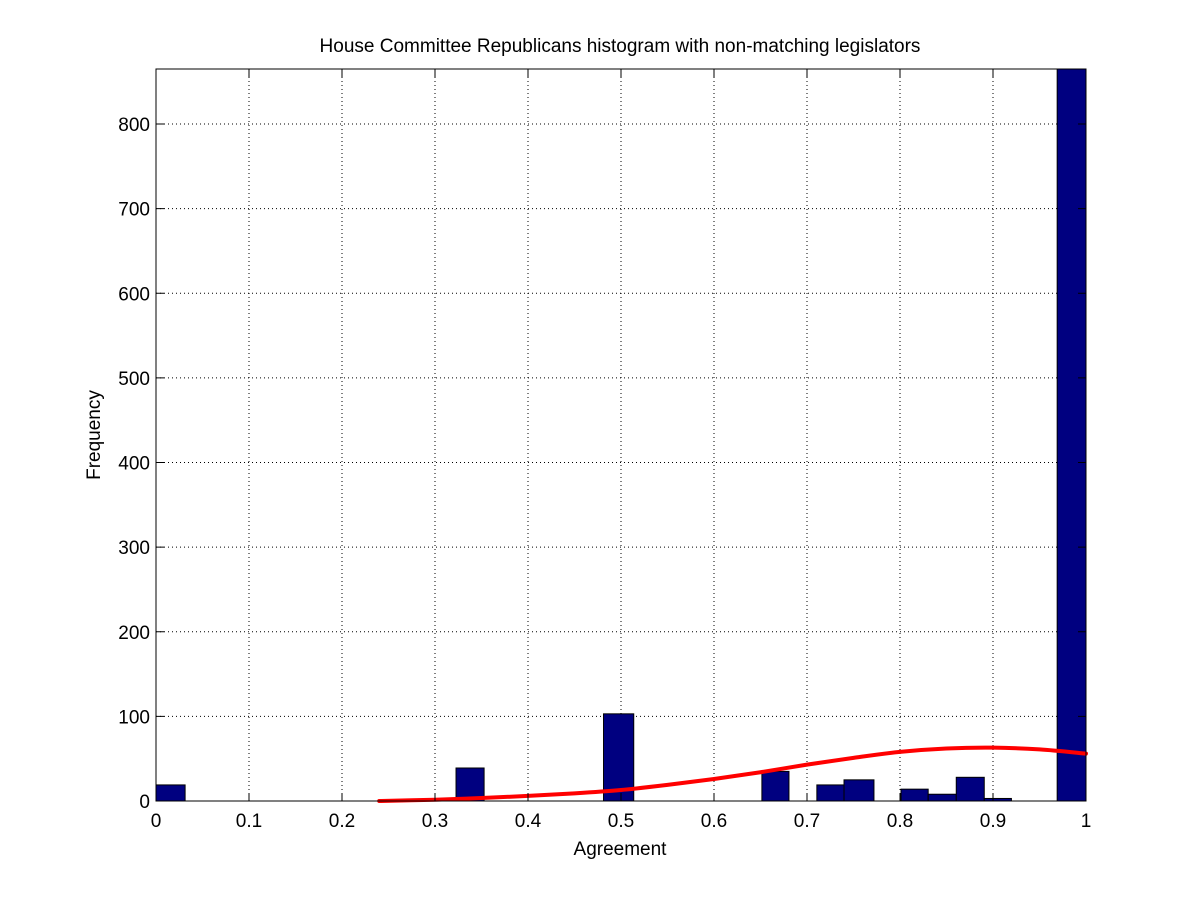 This screenshot has height=900, width=1200. Describe the element at coordinates (249, 821) in the screenshot. I see `x-tick-label: 0.1` at that location.